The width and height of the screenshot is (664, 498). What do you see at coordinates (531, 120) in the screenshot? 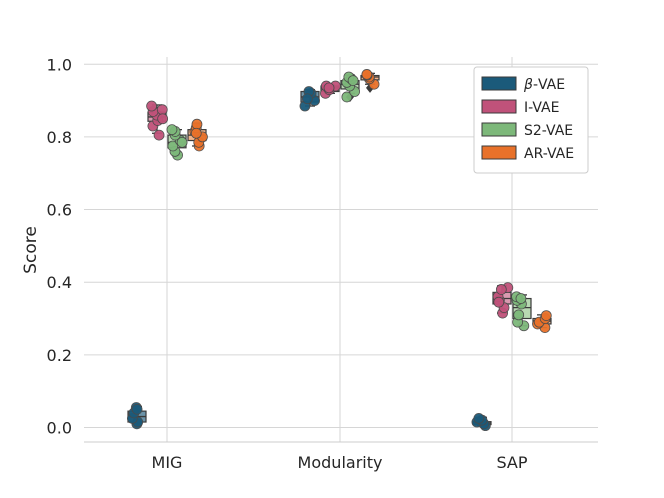
I see `legend: β-VAE I-VAE S2-VAE AR-VAE` at bounding box center [531, 120].